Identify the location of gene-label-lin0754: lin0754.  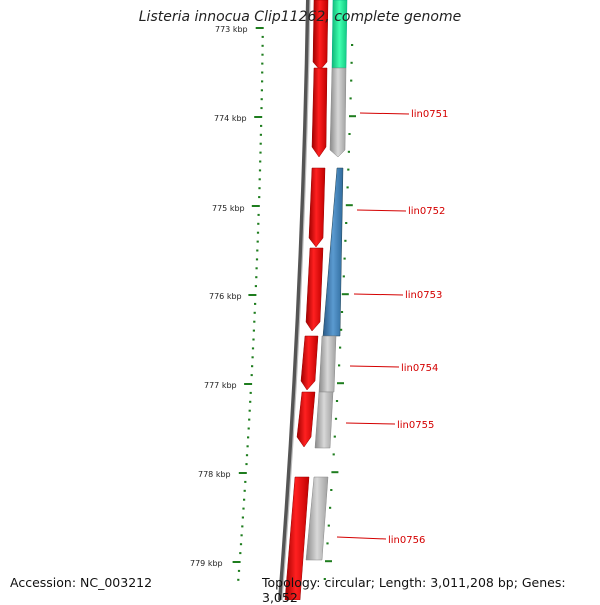
(419, 368).